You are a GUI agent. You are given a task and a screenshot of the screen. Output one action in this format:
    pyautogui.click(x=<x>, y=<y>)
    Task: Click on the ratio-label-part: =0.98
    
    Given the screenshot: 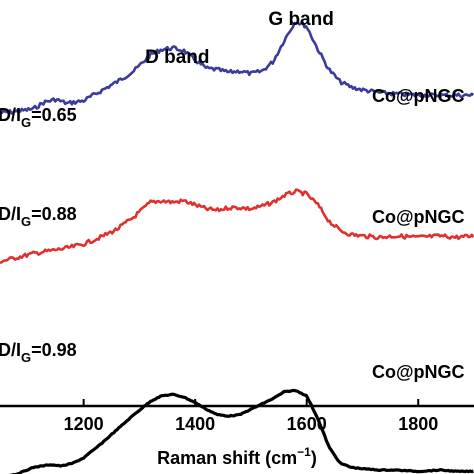 What is the action you would take?
    pyautogui.click(x=54, y=350)
    